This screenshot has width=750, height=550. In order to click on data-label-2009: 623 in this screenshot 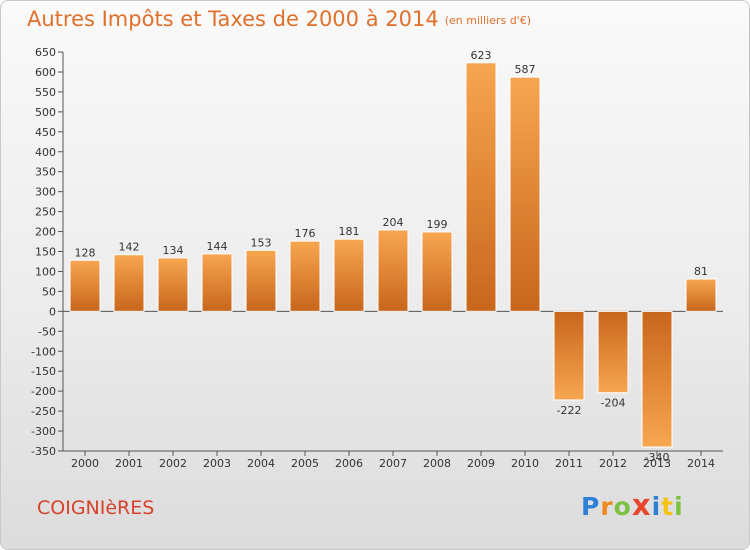, I will do `click(481, 55)`.